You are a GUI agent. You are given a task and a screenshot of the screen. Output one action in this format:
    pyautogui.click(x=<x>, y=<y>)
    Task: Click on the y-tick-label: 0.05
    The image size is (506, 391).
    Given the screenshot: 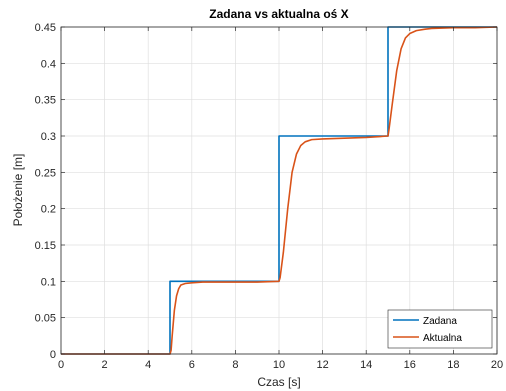 What is the action you would take?
    pyautogui.click(x=45, y=319)
    